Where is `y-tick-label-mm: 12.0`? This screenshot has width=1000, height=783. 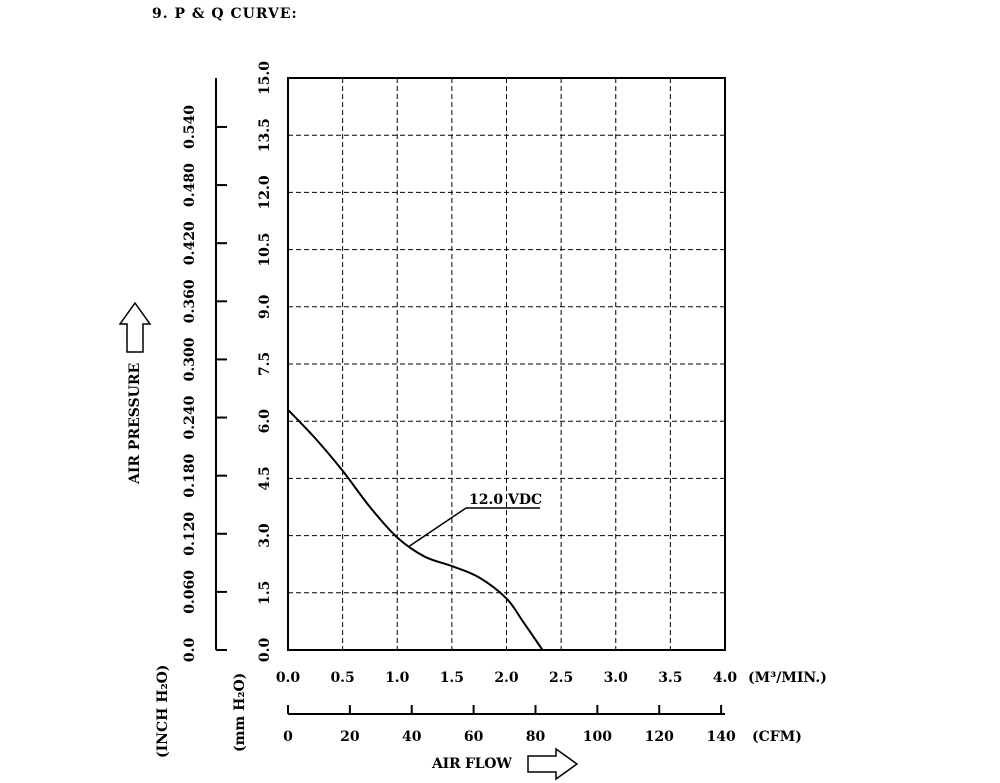 y-tick-label-mm: 12.0 is located at coordinates (265, 192).